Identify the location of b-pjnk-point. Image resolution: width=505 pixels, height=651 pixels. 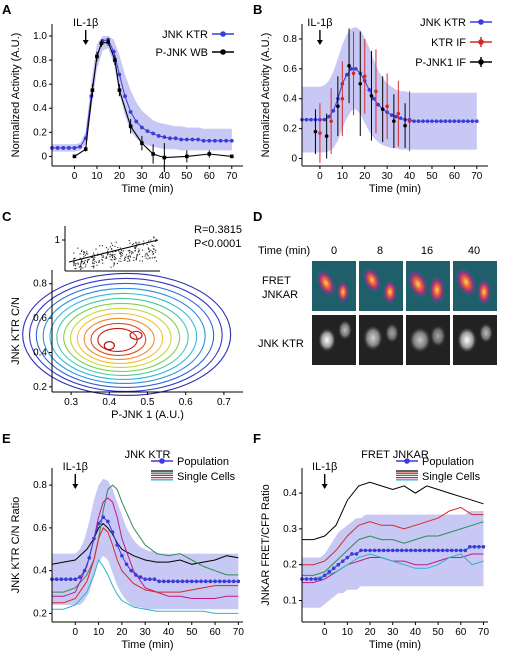
(338, 106).